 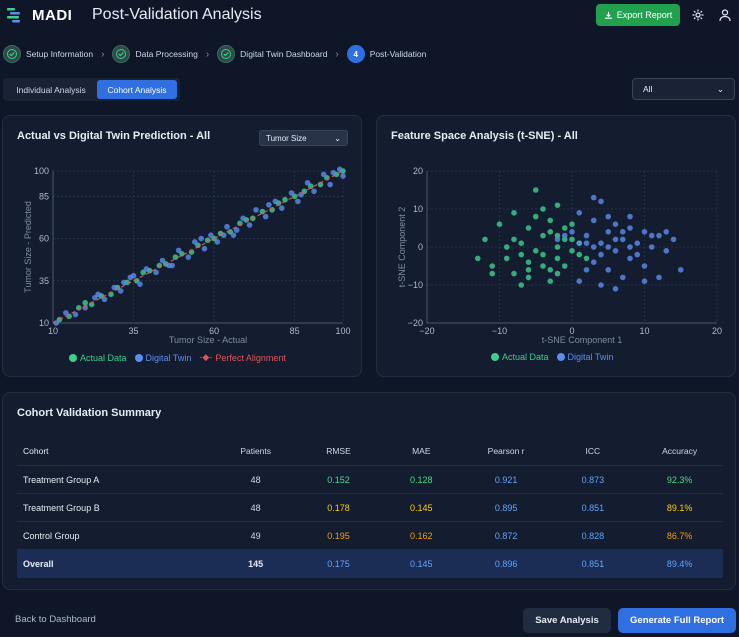 I want to click on summary-title: Cohort Validation Summary, so click(x=89, y=413).